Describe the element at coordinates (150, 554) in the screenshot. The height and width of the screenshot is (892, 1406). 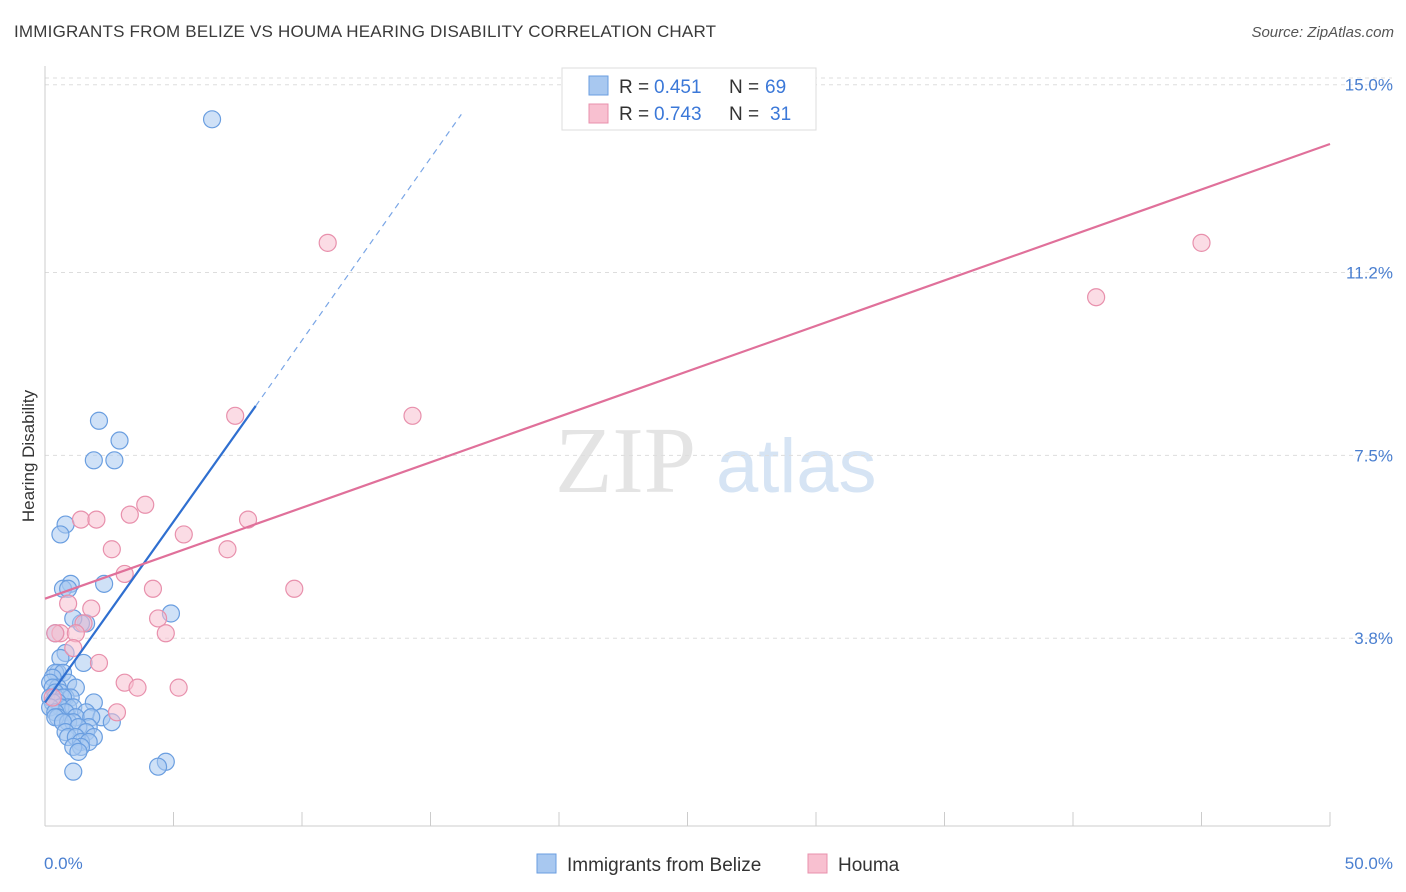
I see `trend-line-belize` at that location.